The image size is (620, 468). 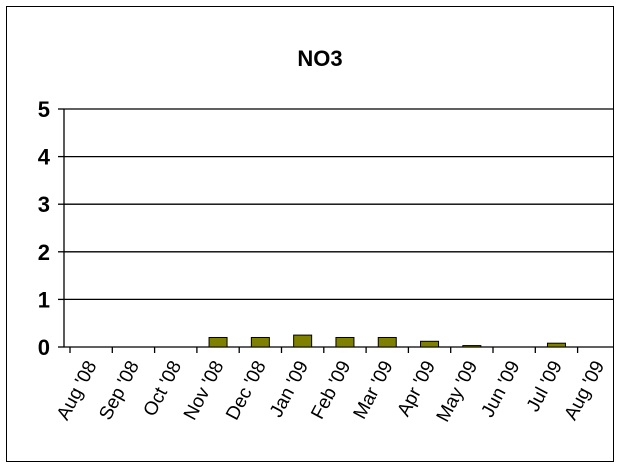 What do you see at coordinates (44, 252) in the screenshot?
I see `y-tick-label: 2` at bounding box center [44, 252].